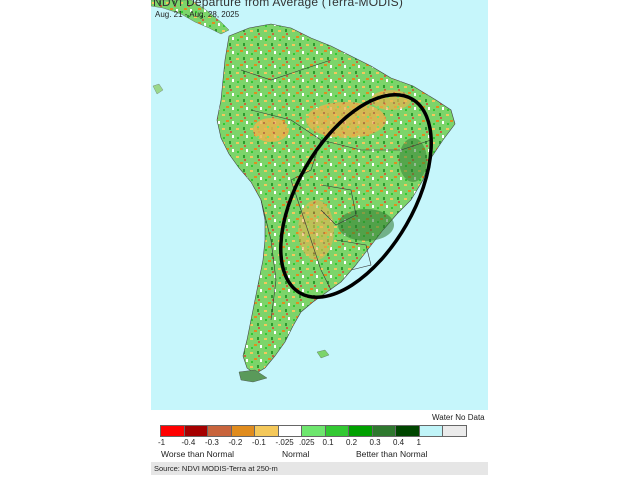 The height and width of the screenshot is (480, 640). What do you see at coordinates (197, 14) in the screenshot?
I see `map-dates: Aug. 21 - Aug. 28, 2025` at bounding box center [197, 14].